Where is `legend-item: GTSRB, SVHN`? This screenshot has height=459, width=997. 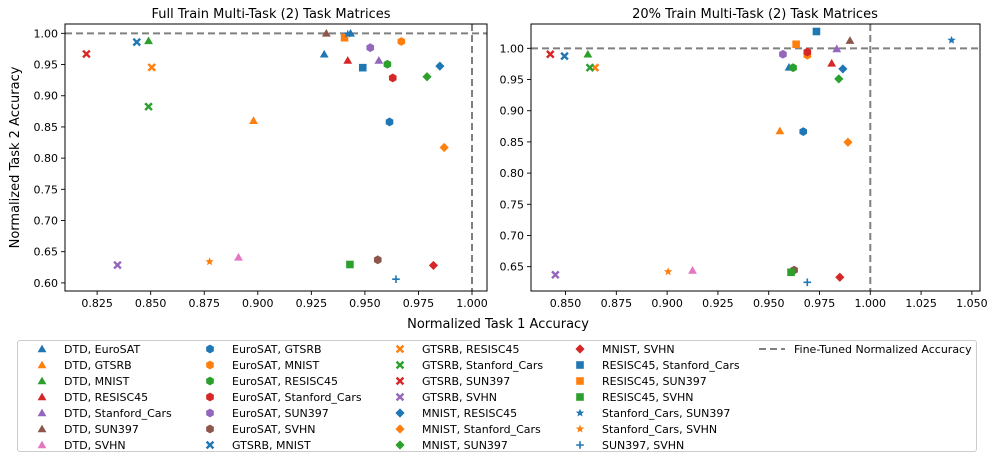
legend-item: GTSRB, SVHN is located at coordinates (441, 397).